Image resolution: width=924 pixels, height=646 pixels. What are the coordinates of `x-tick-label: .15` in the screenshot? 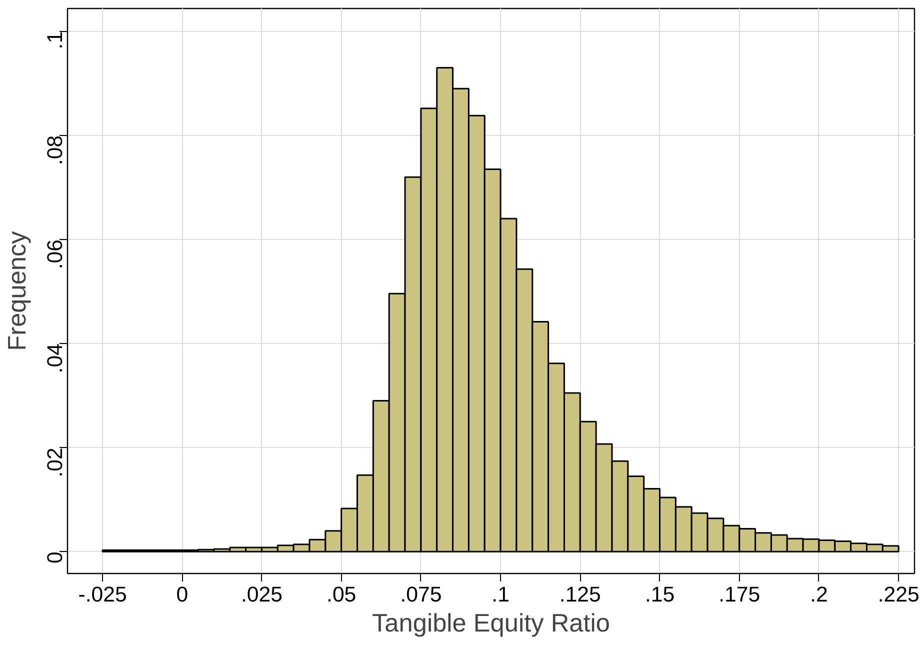 It's located at (659, 594).